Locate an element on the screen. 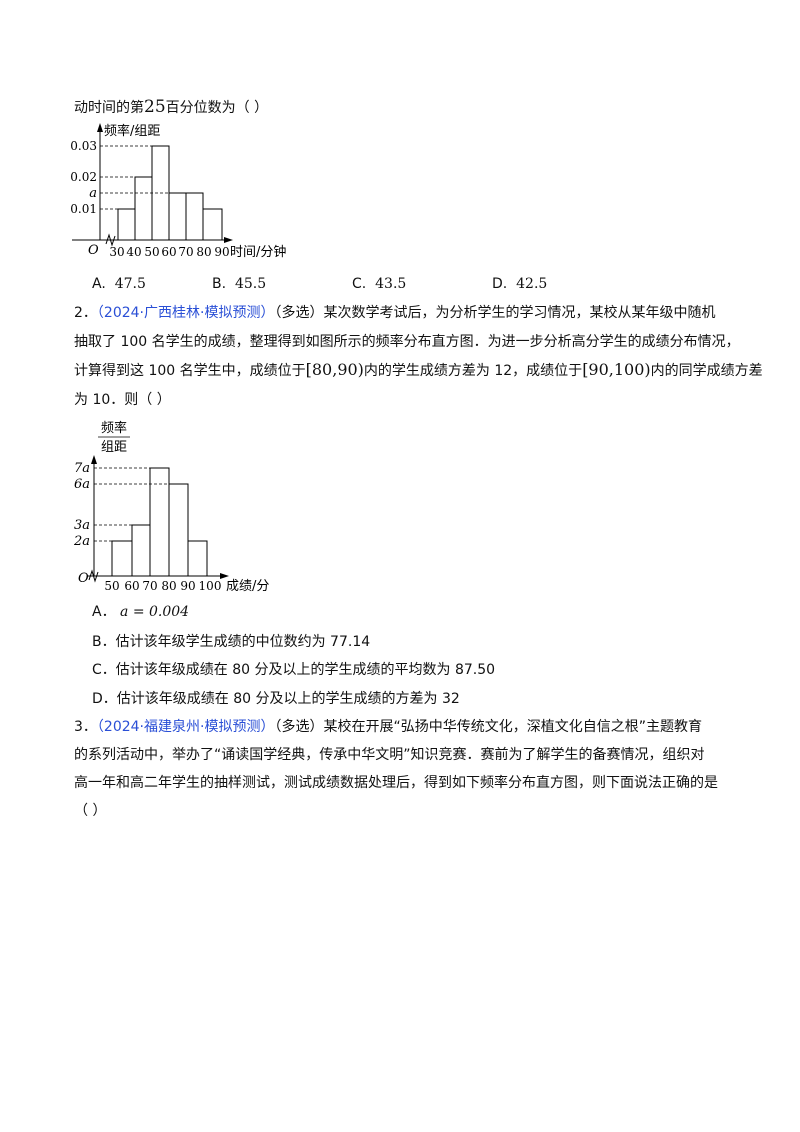 Image resolution: width=800 pixels, height=1132 pixels. chart1-xtick-80: 80 is located at coordinates (203, 252).